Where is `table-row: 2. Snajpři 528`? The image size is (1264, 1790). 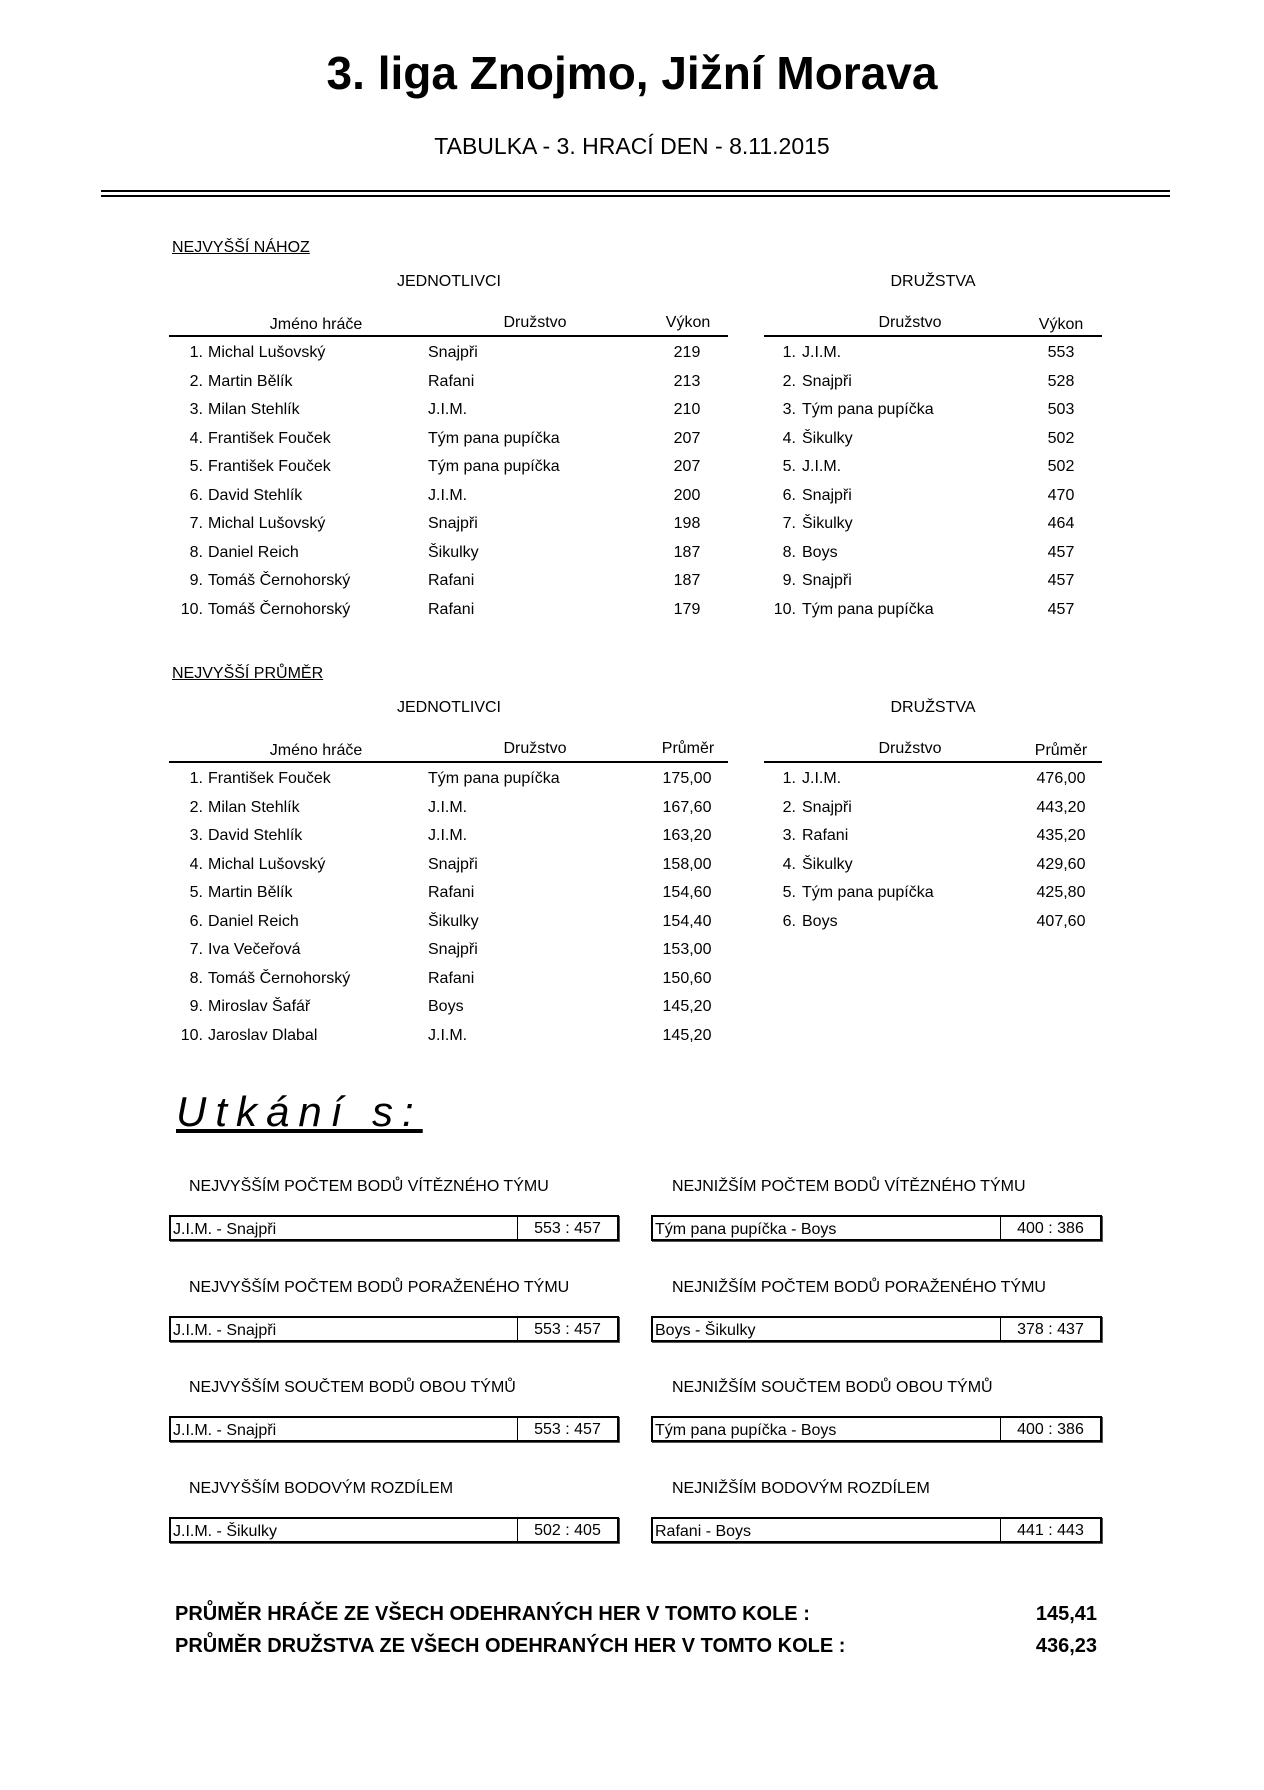 table-row: 2. Snajpři 528 is located at coordinates (632, 387).